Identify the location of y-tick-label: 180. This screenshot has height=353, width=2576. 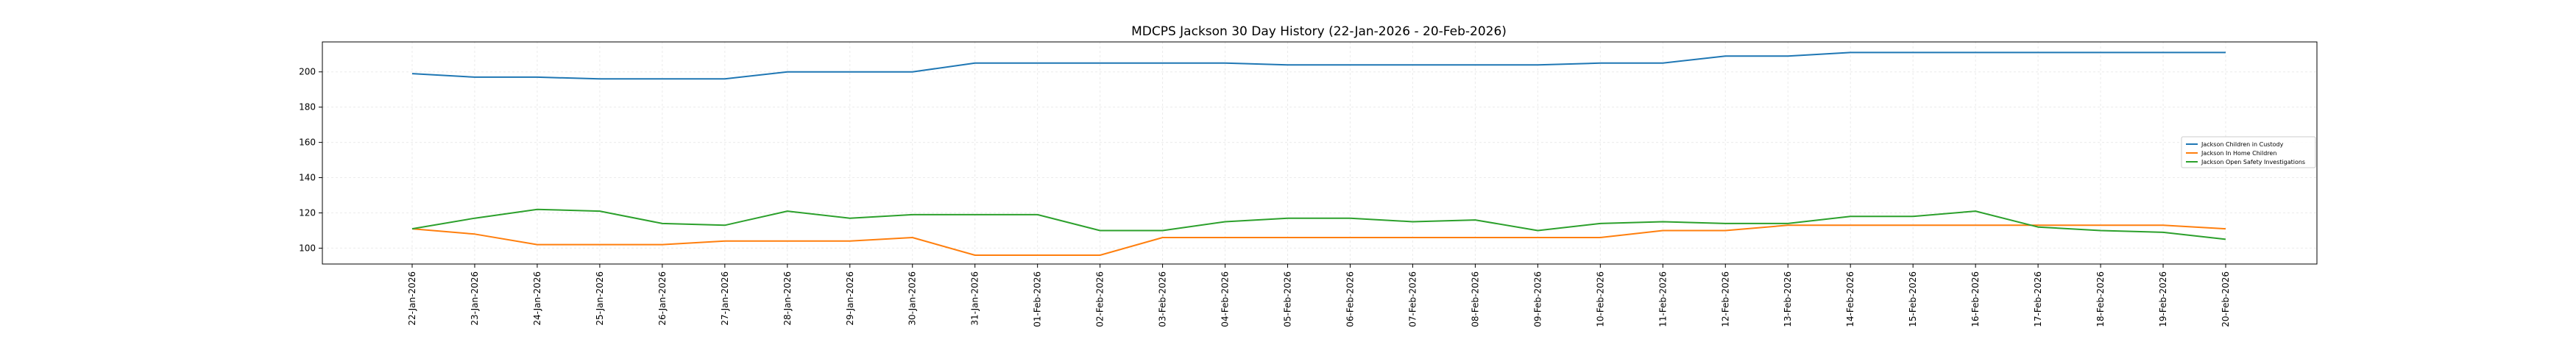
(307, 108).